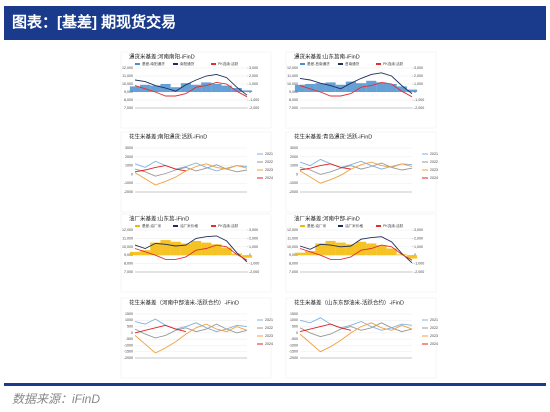  I want to click on y-tick-label: 500, so click(130, 327).